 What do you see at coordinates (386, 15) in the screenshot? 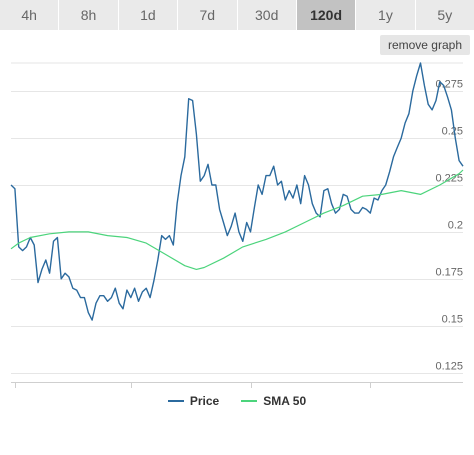
I see `tab-1y: 1y` at bounding box center [386, 15].